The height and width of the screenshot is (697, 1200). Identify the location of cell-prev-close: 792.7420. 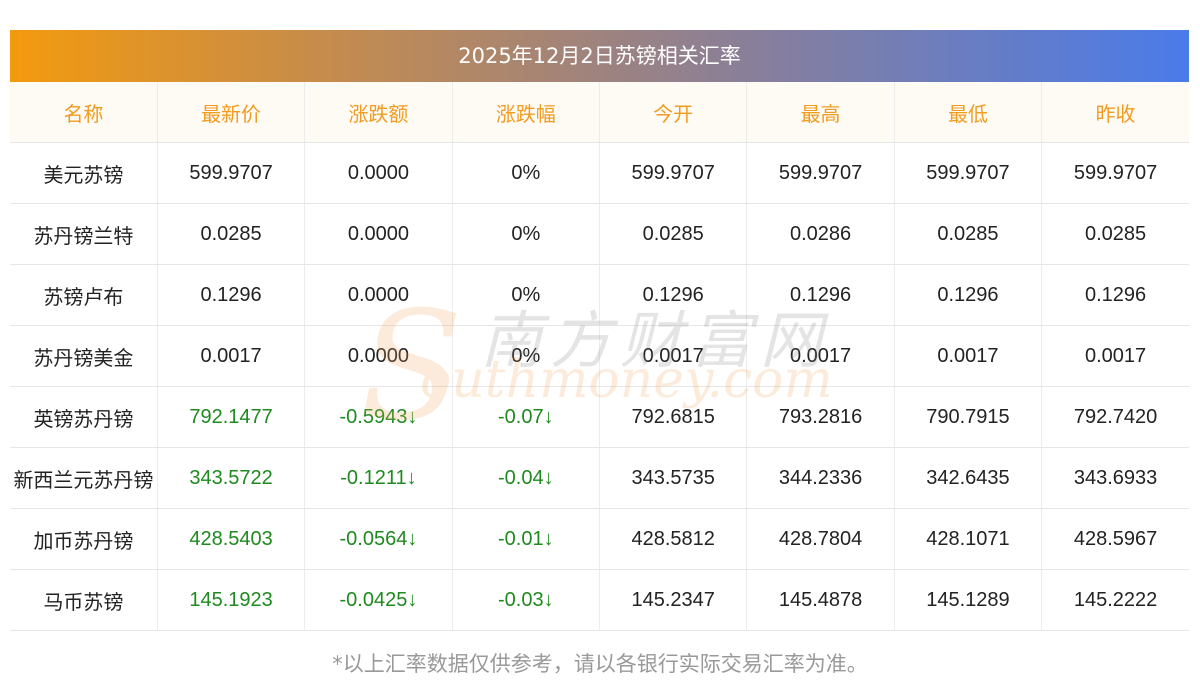
(1115, 417).